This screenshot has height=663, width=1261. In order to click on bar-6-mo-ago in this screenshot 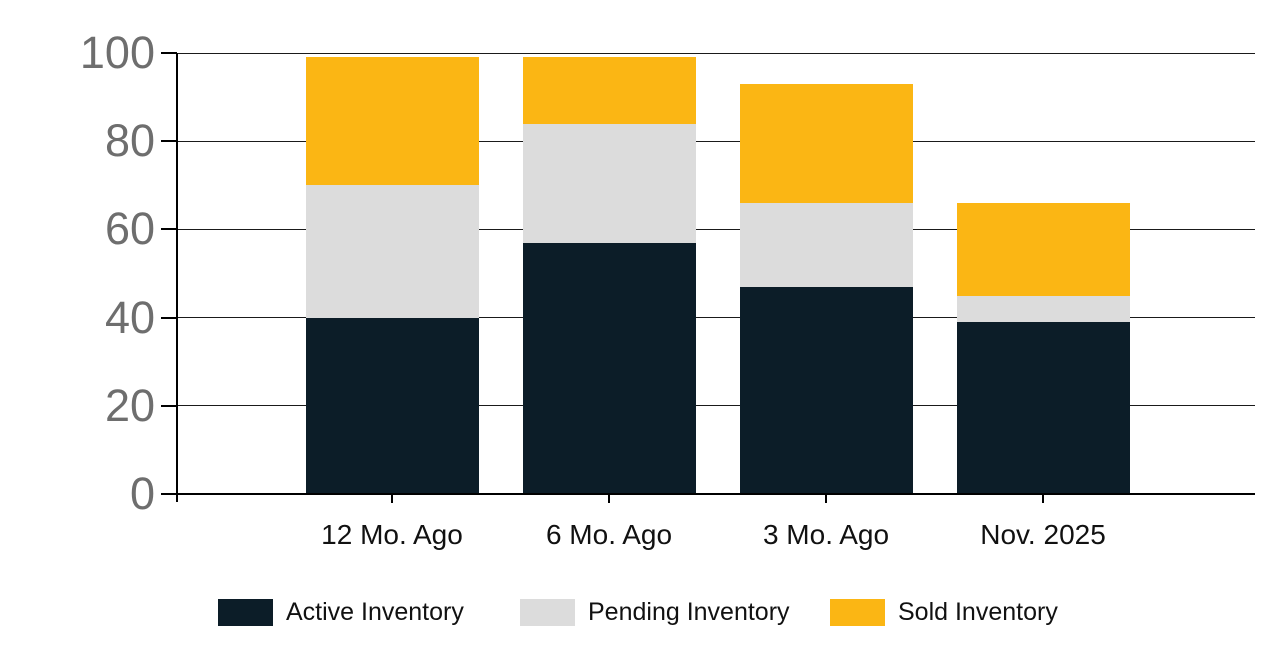, I will do `click(609, 273)`.